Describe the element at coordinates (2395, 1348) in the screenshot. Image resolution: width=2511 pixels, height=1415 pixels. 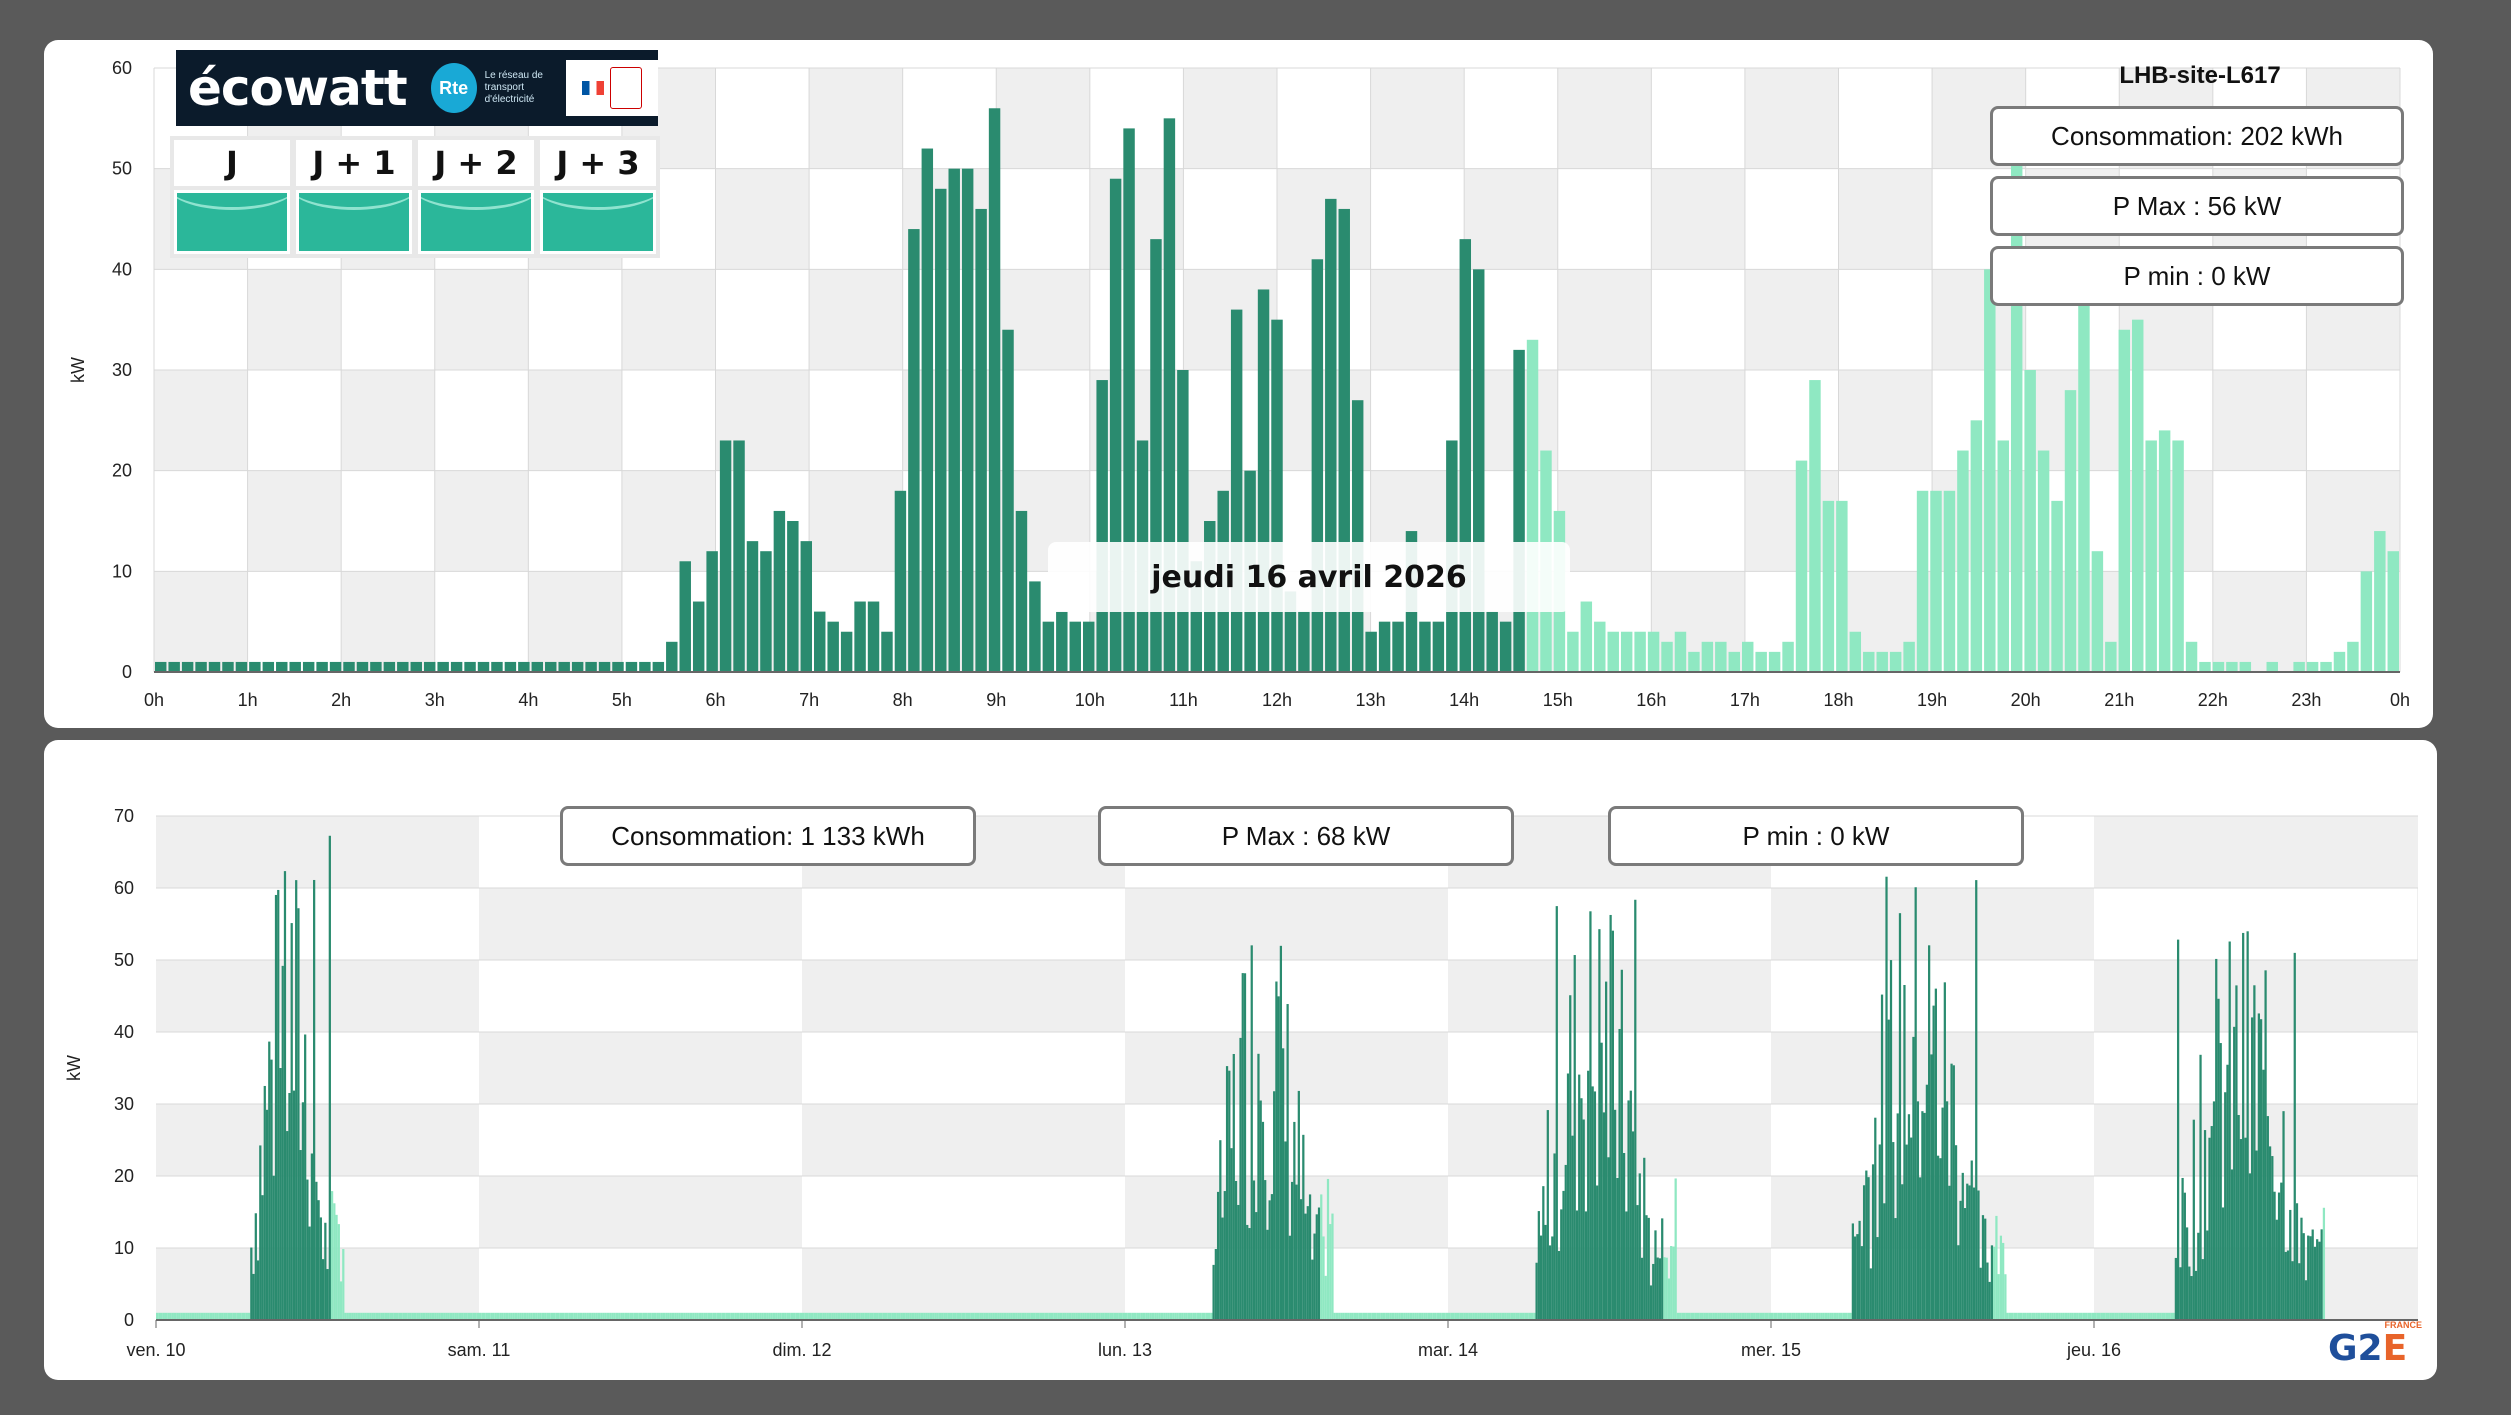
I see `g2-e-text: E` at that location.